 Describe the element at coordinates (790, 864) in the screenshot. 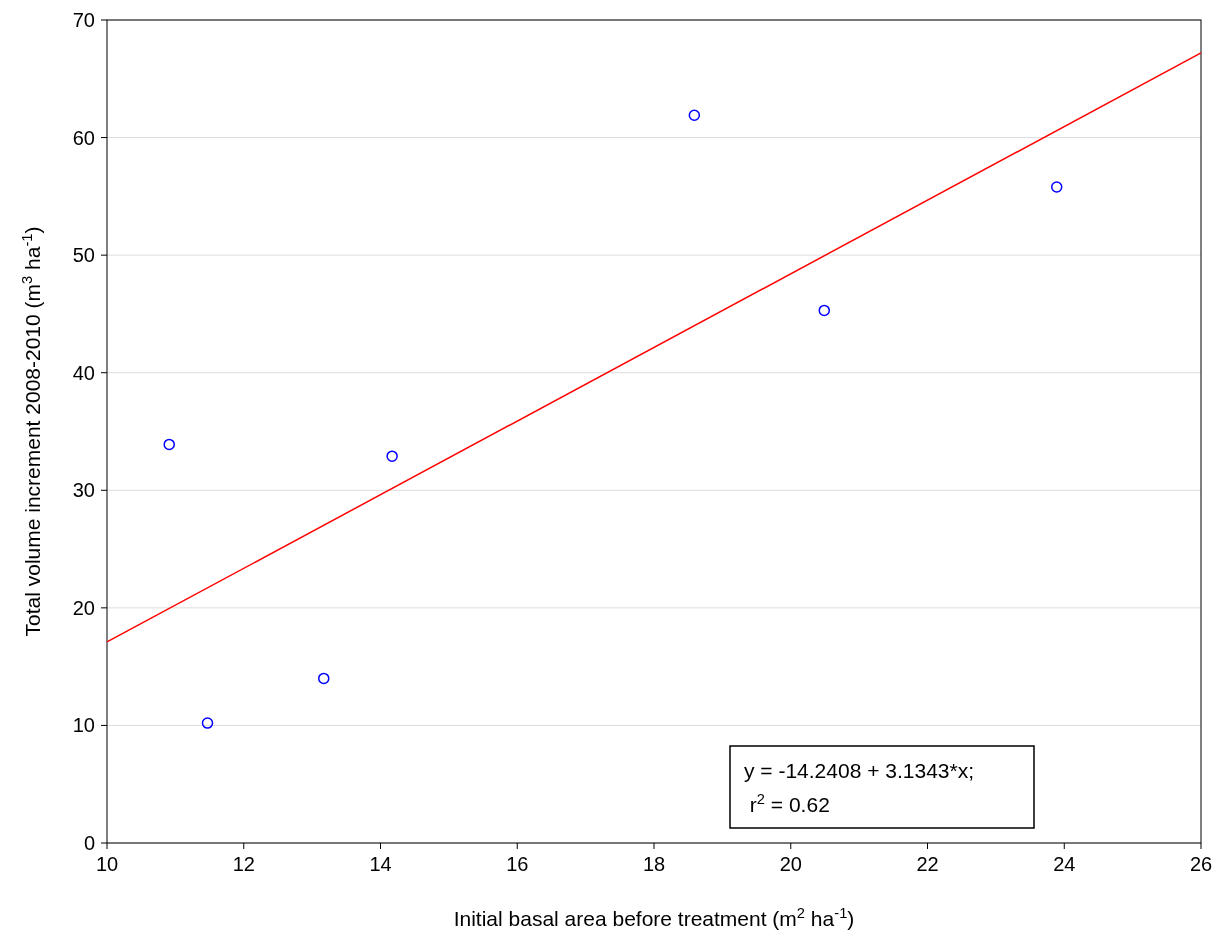

I see `x-tick-label: 20` at that location.